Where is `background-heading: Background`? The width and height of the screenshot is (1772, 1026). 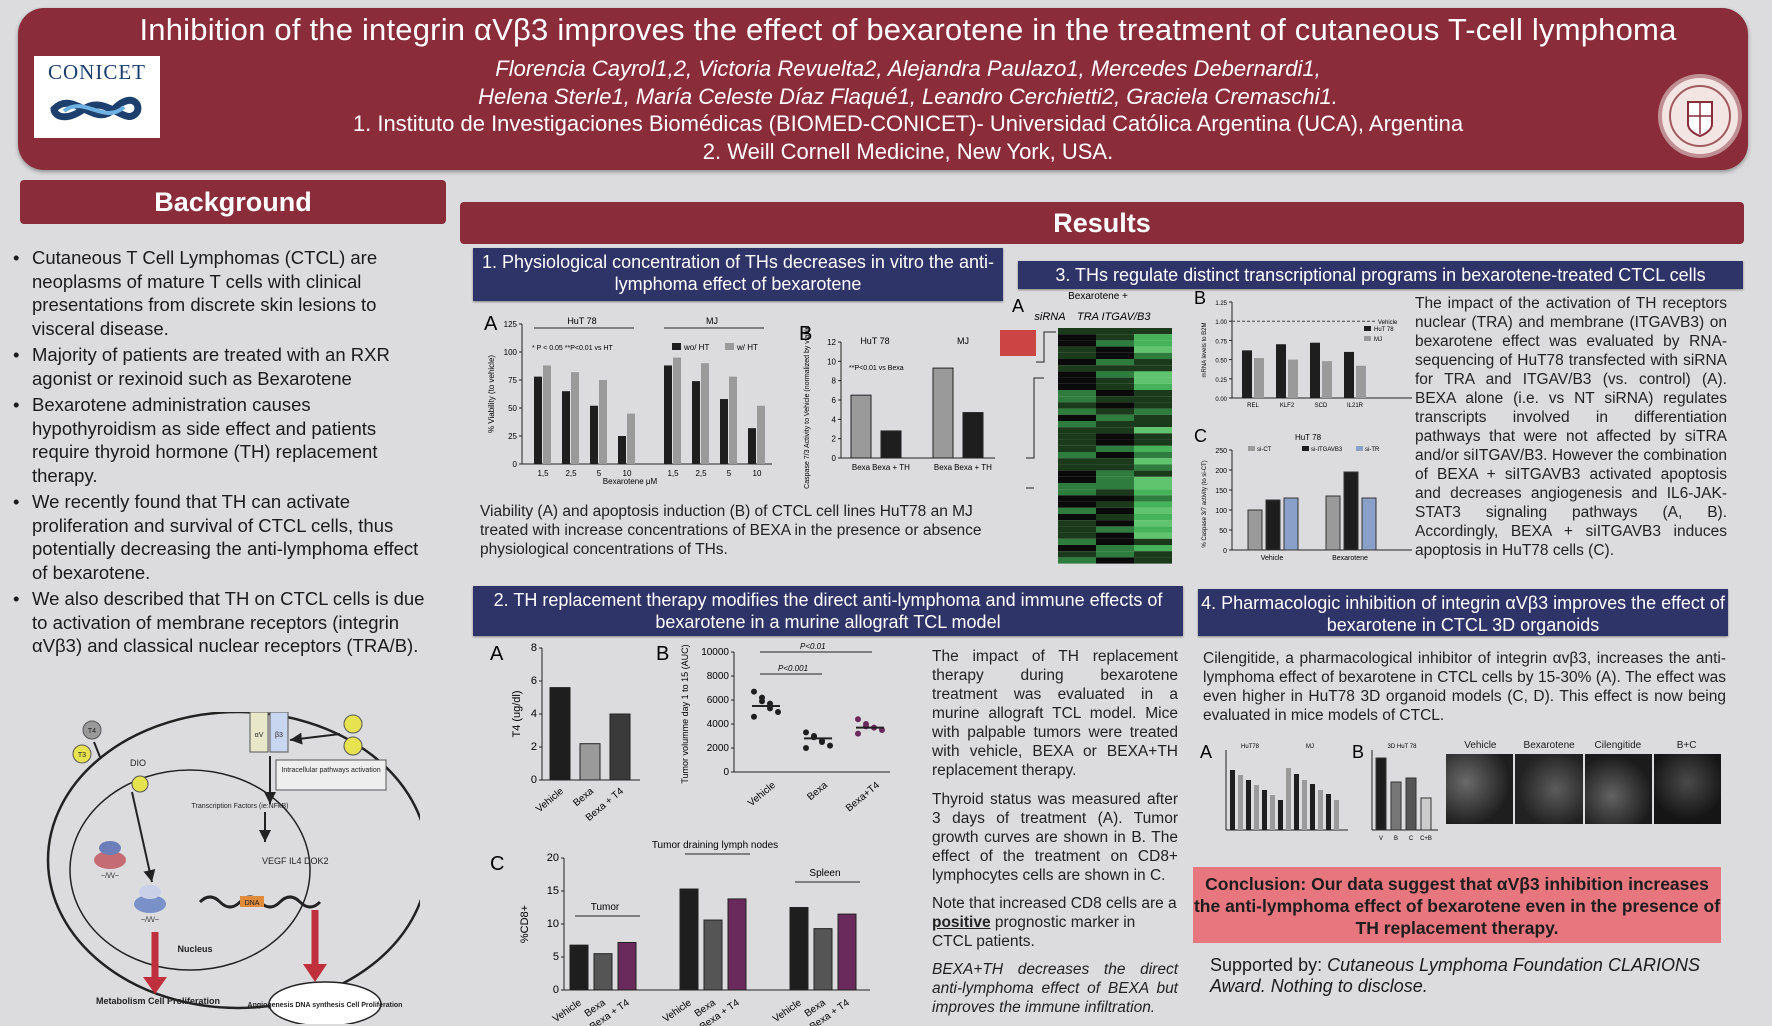 background-heading: Background is located at coordinates (233, 202).